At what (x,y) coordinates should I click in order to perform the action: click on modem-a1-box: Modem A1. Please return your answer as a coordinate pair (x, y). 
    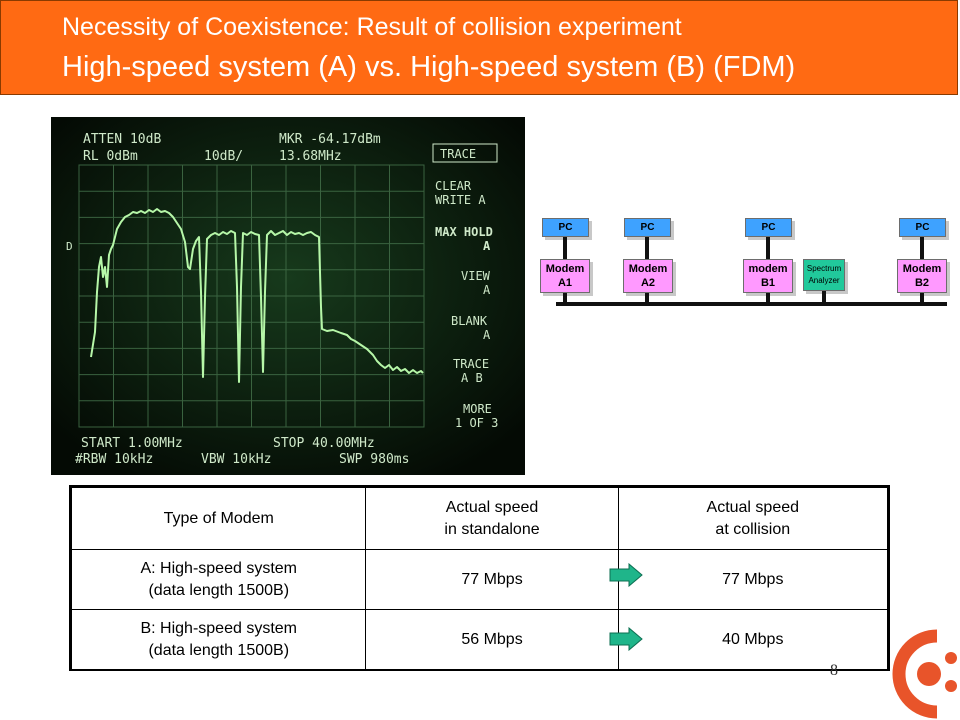
    Looking at the image, I should click on (565, 276).